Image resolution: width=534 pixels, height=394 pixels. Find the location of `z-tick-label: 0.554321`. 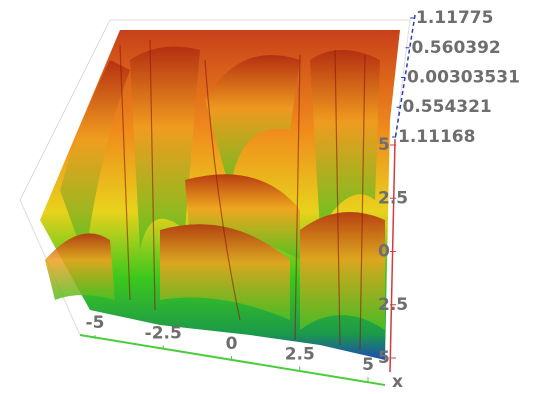

z-tick-label: 0.554321 is located at coordinates (447, 107).